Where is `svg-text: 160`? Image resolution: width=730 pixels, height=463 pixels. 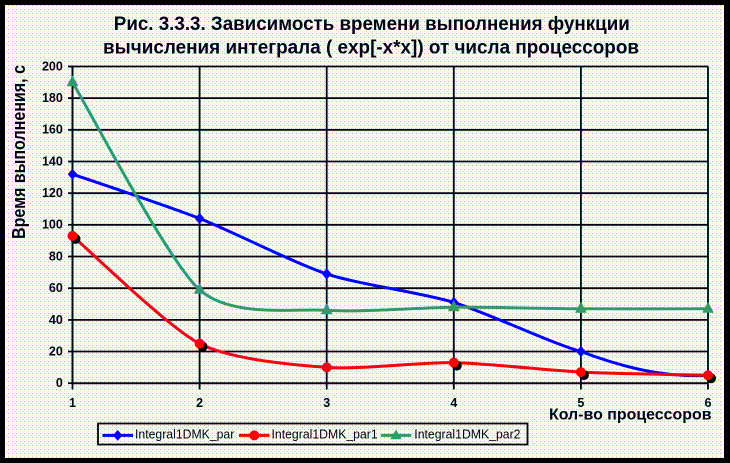
svg-text: 160 is located at coordinates (52, 130).